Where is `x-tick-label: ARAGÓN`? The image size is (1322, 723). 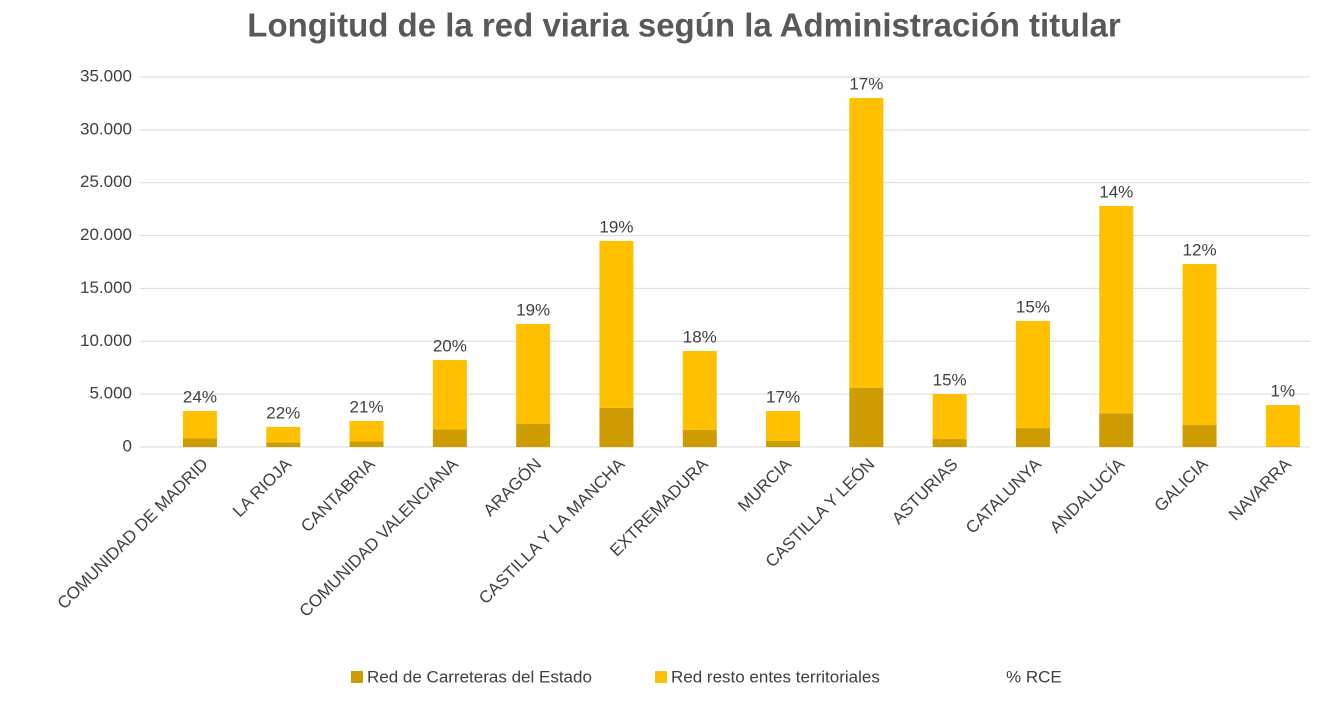 x-tick-label: ARAGÓN is located at coordinates (513, 488).